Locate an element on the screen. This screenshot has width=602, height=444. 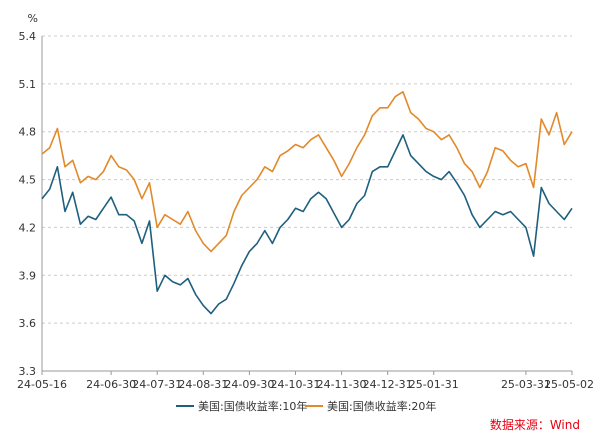
legend-label-2: 美国:国债收益率:20年 is located at coordinates (381, 406).